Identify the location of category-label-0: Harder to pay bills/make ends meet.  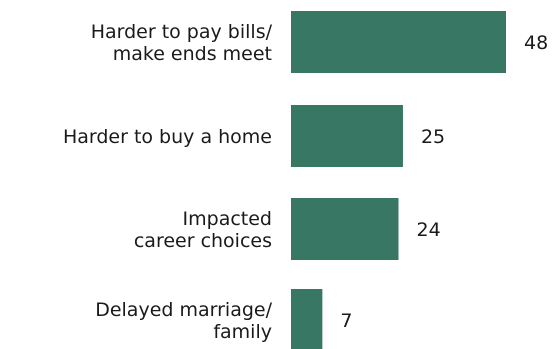
(182, 43).